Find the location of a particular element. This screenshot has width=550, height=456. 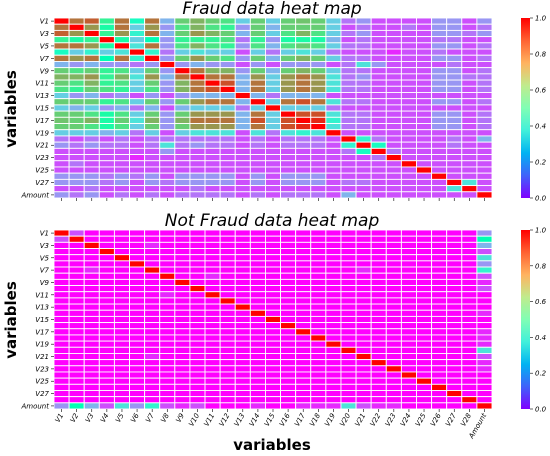

heatmap-cell-V15-V2 is located at coordinates (76, 108).